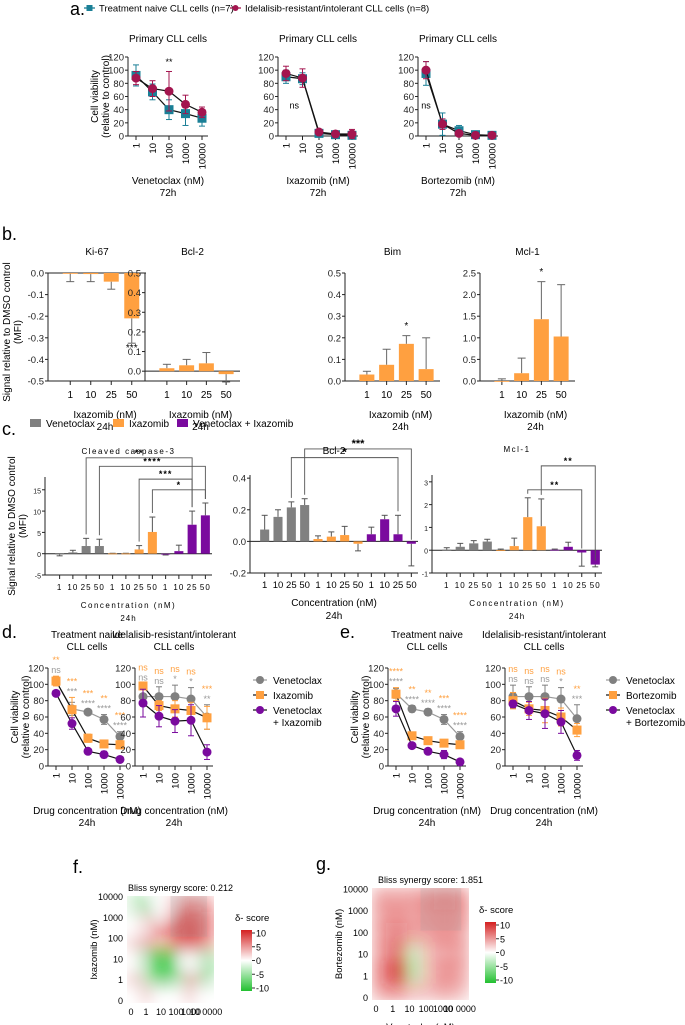 The image size is (685, 1025). What do you see at coordinates (473, 585) in the screenshot?
I see `c3-x-tick-label: 25` at bounding box center [473, 585].